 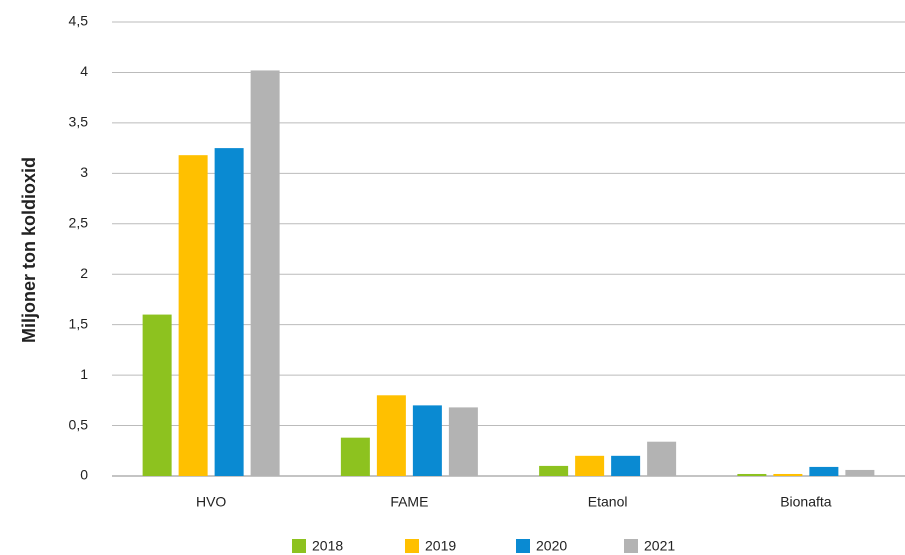 I want to click on legend-label: 2019, so click(x=440, y=546).